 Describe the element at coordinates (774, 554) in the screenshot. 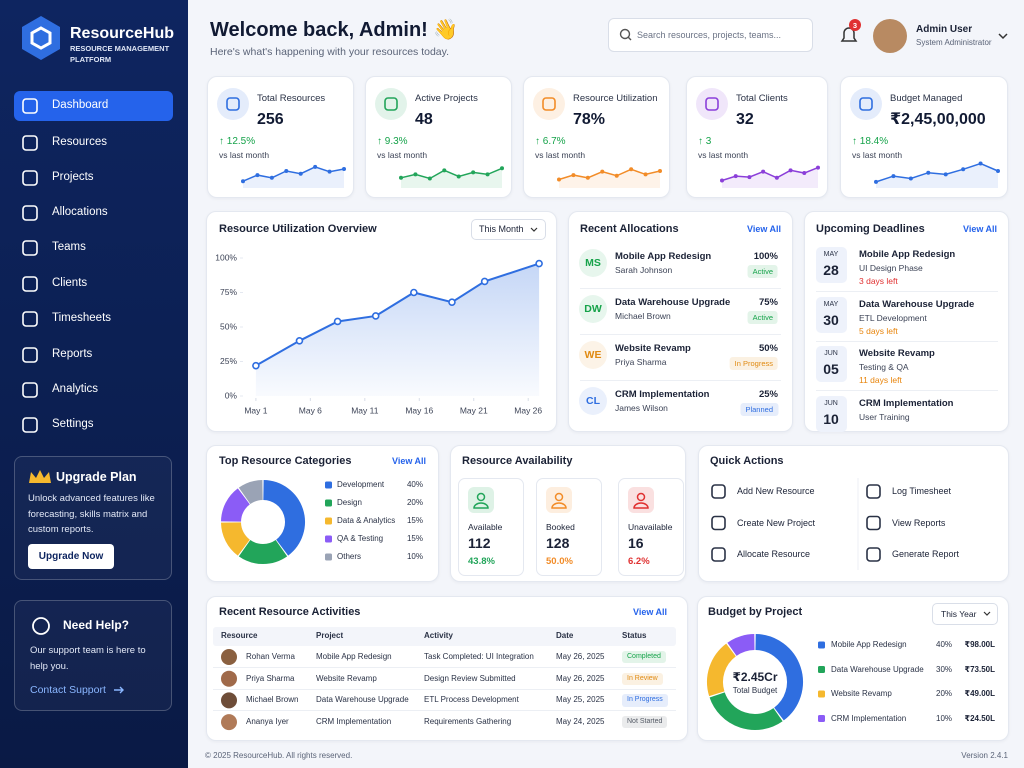

I see `quick-action: Allocate Resource` at that location.